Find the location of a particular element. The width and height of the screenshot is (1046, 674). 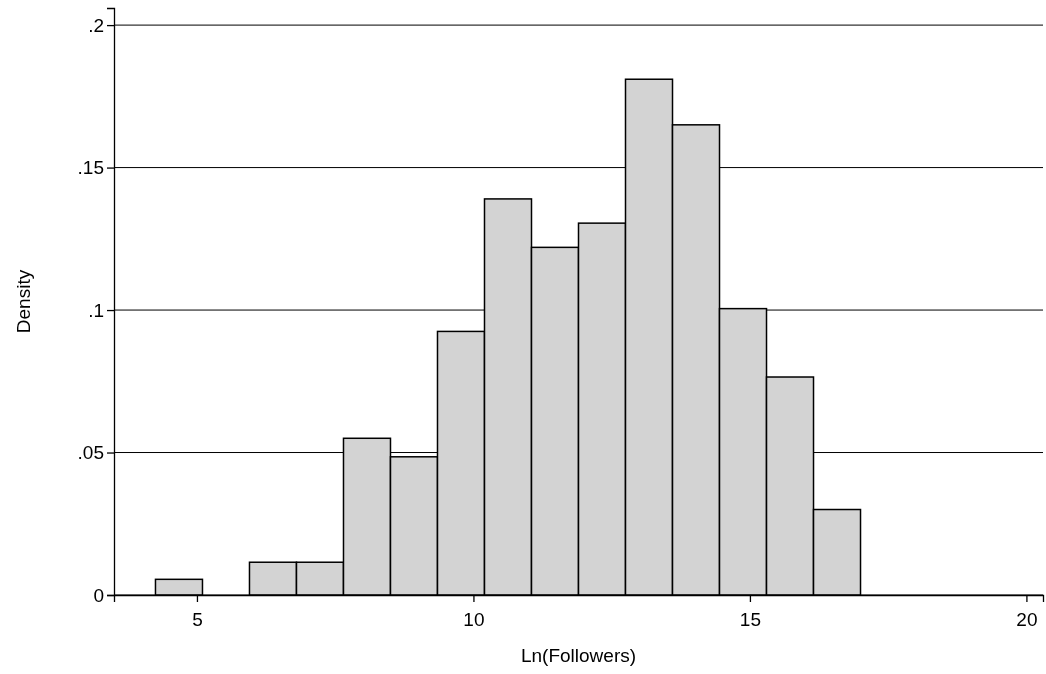

x-tick-label: 5 is located at coordinates (197, 619).